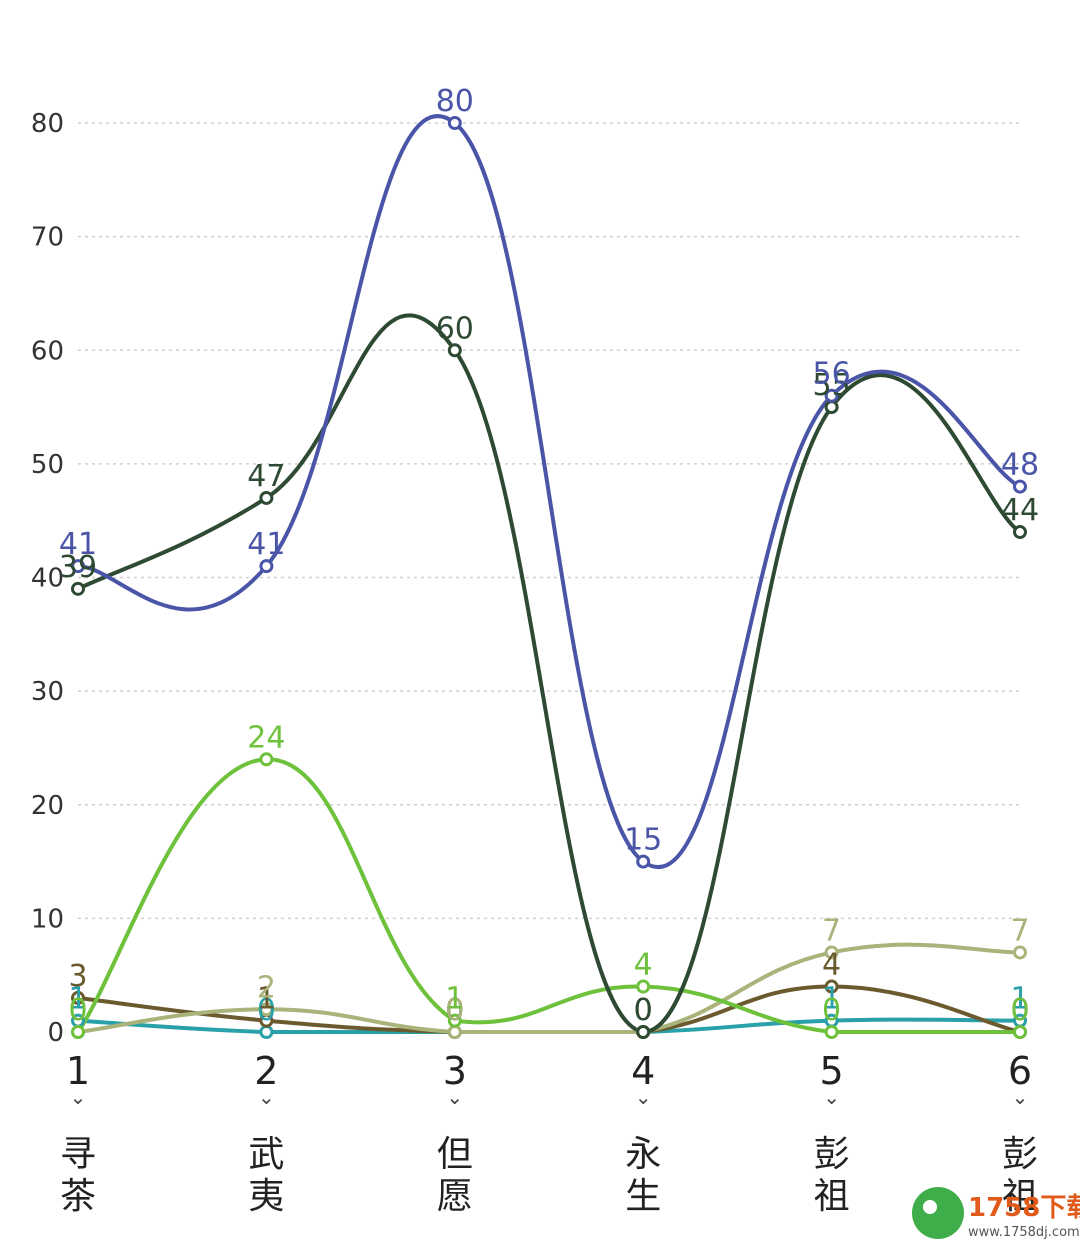 The width and height of the screenshot is (1080, 1260). What do you see at coordinates (643, 1196) in the screenshot?
I see `x-category-label: 生` at bounding box center [643, 1196].